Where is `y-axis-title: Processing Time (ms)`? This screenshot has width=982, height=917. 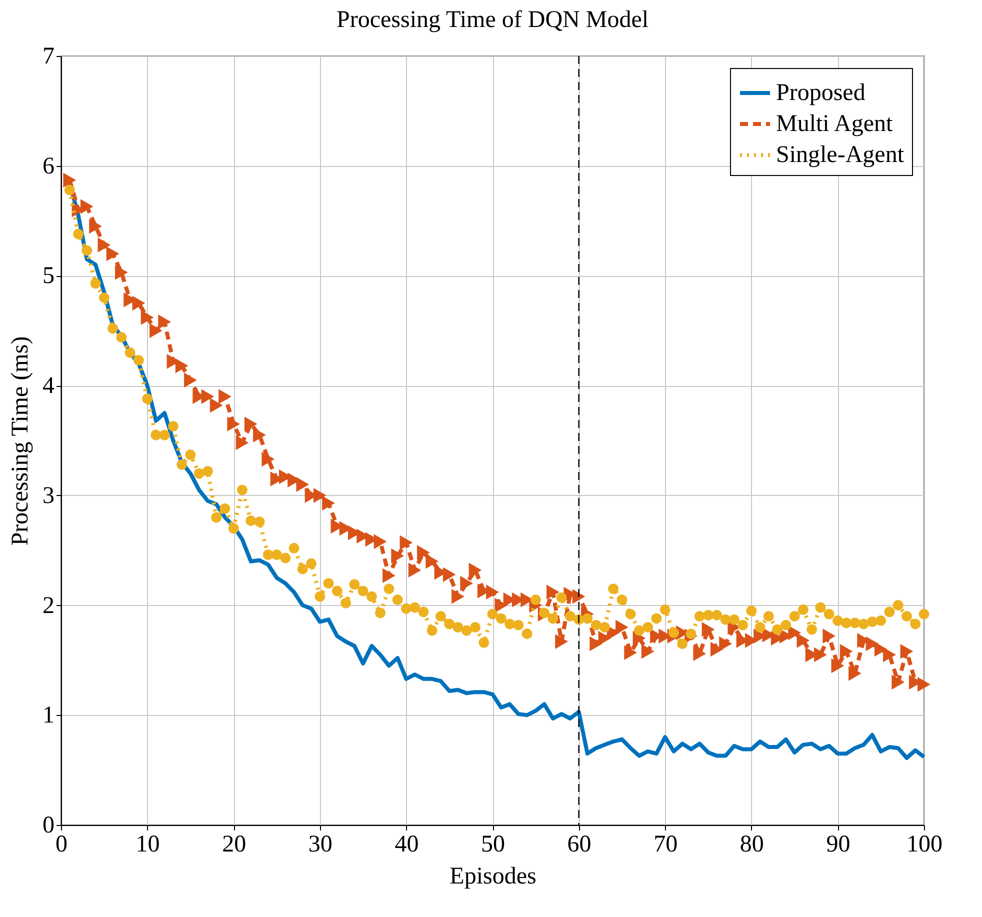 y-axis-title: Processing Time (ms) is located at coordinates (21, 441).